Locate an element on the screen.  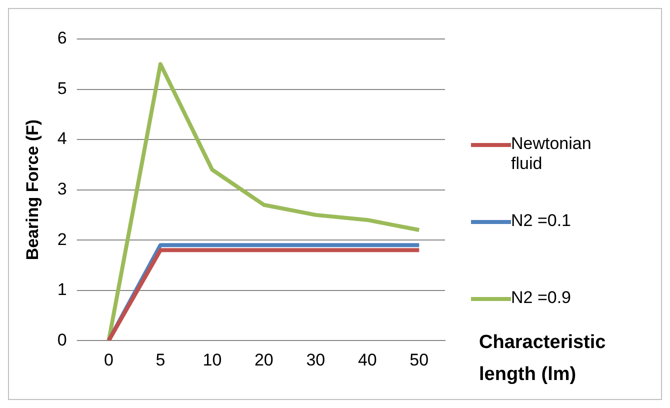
legend-label: Newtonian fluid is located at coordinates (551, 154).